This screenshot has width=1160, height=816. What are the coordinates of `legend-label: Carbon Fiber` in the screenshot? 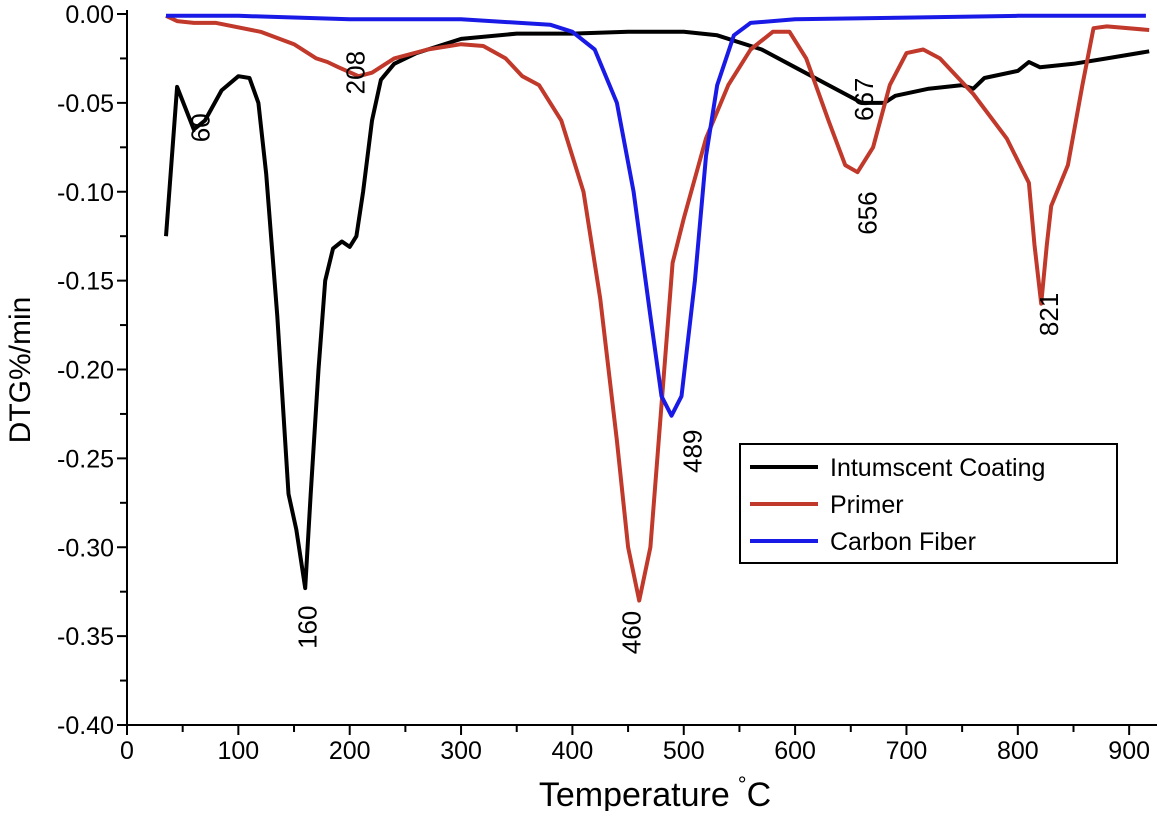 It's located at (903, 542).